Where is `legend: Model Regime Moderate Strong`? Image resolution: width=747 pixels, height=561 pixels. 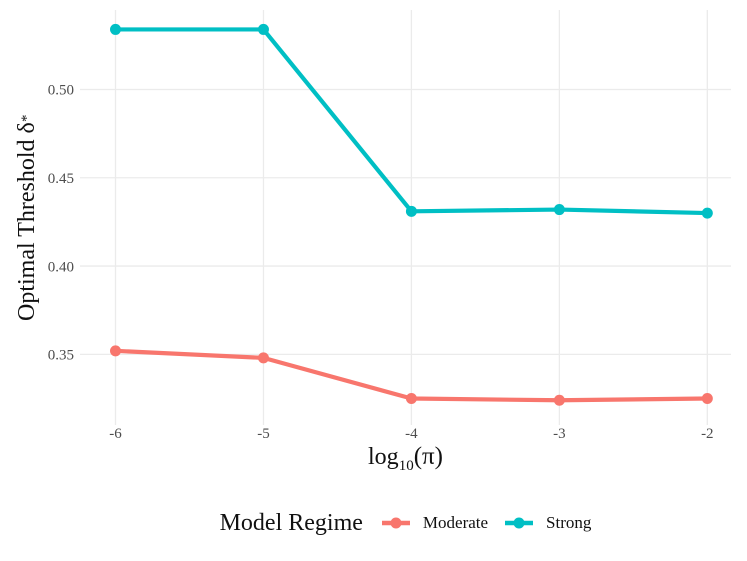 legend: Model Regime Moderate Strong is located at coordinates (405, 523).